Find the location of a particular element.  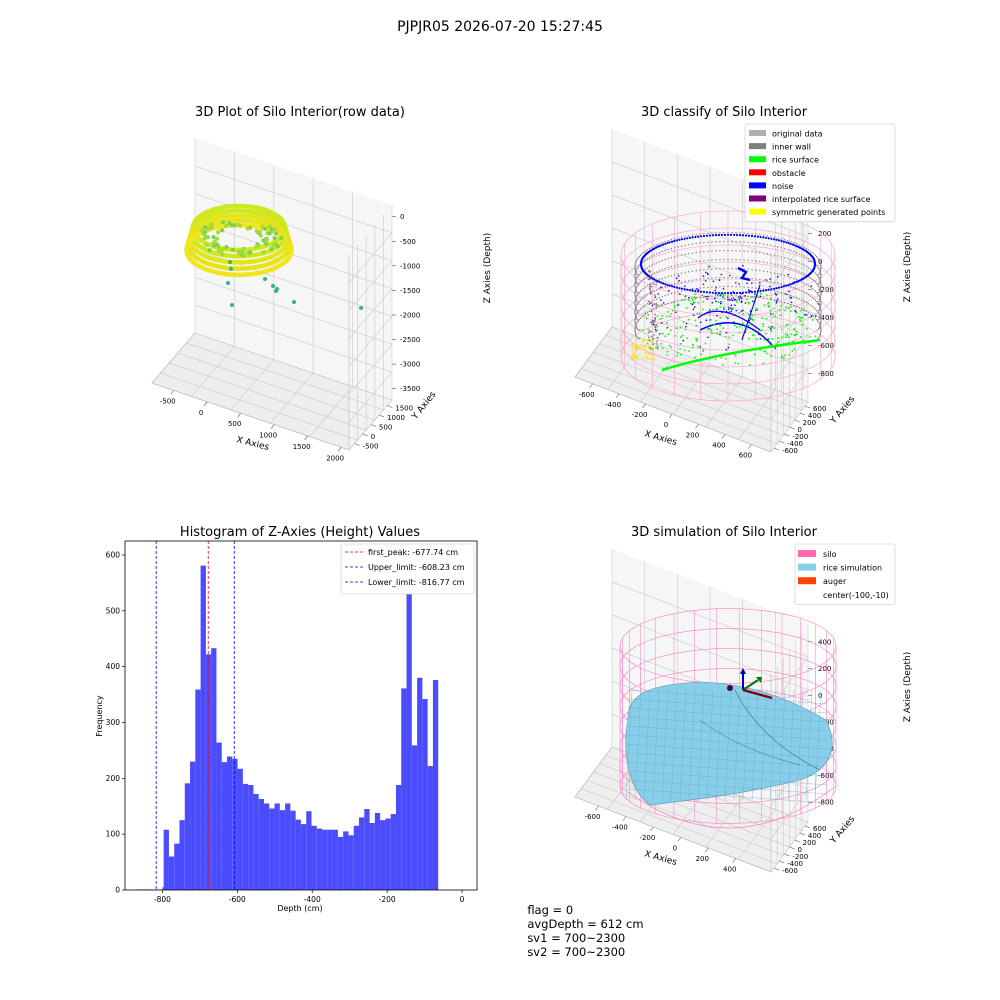

y-tick-label: 400 is located at coordinates (814, 836).